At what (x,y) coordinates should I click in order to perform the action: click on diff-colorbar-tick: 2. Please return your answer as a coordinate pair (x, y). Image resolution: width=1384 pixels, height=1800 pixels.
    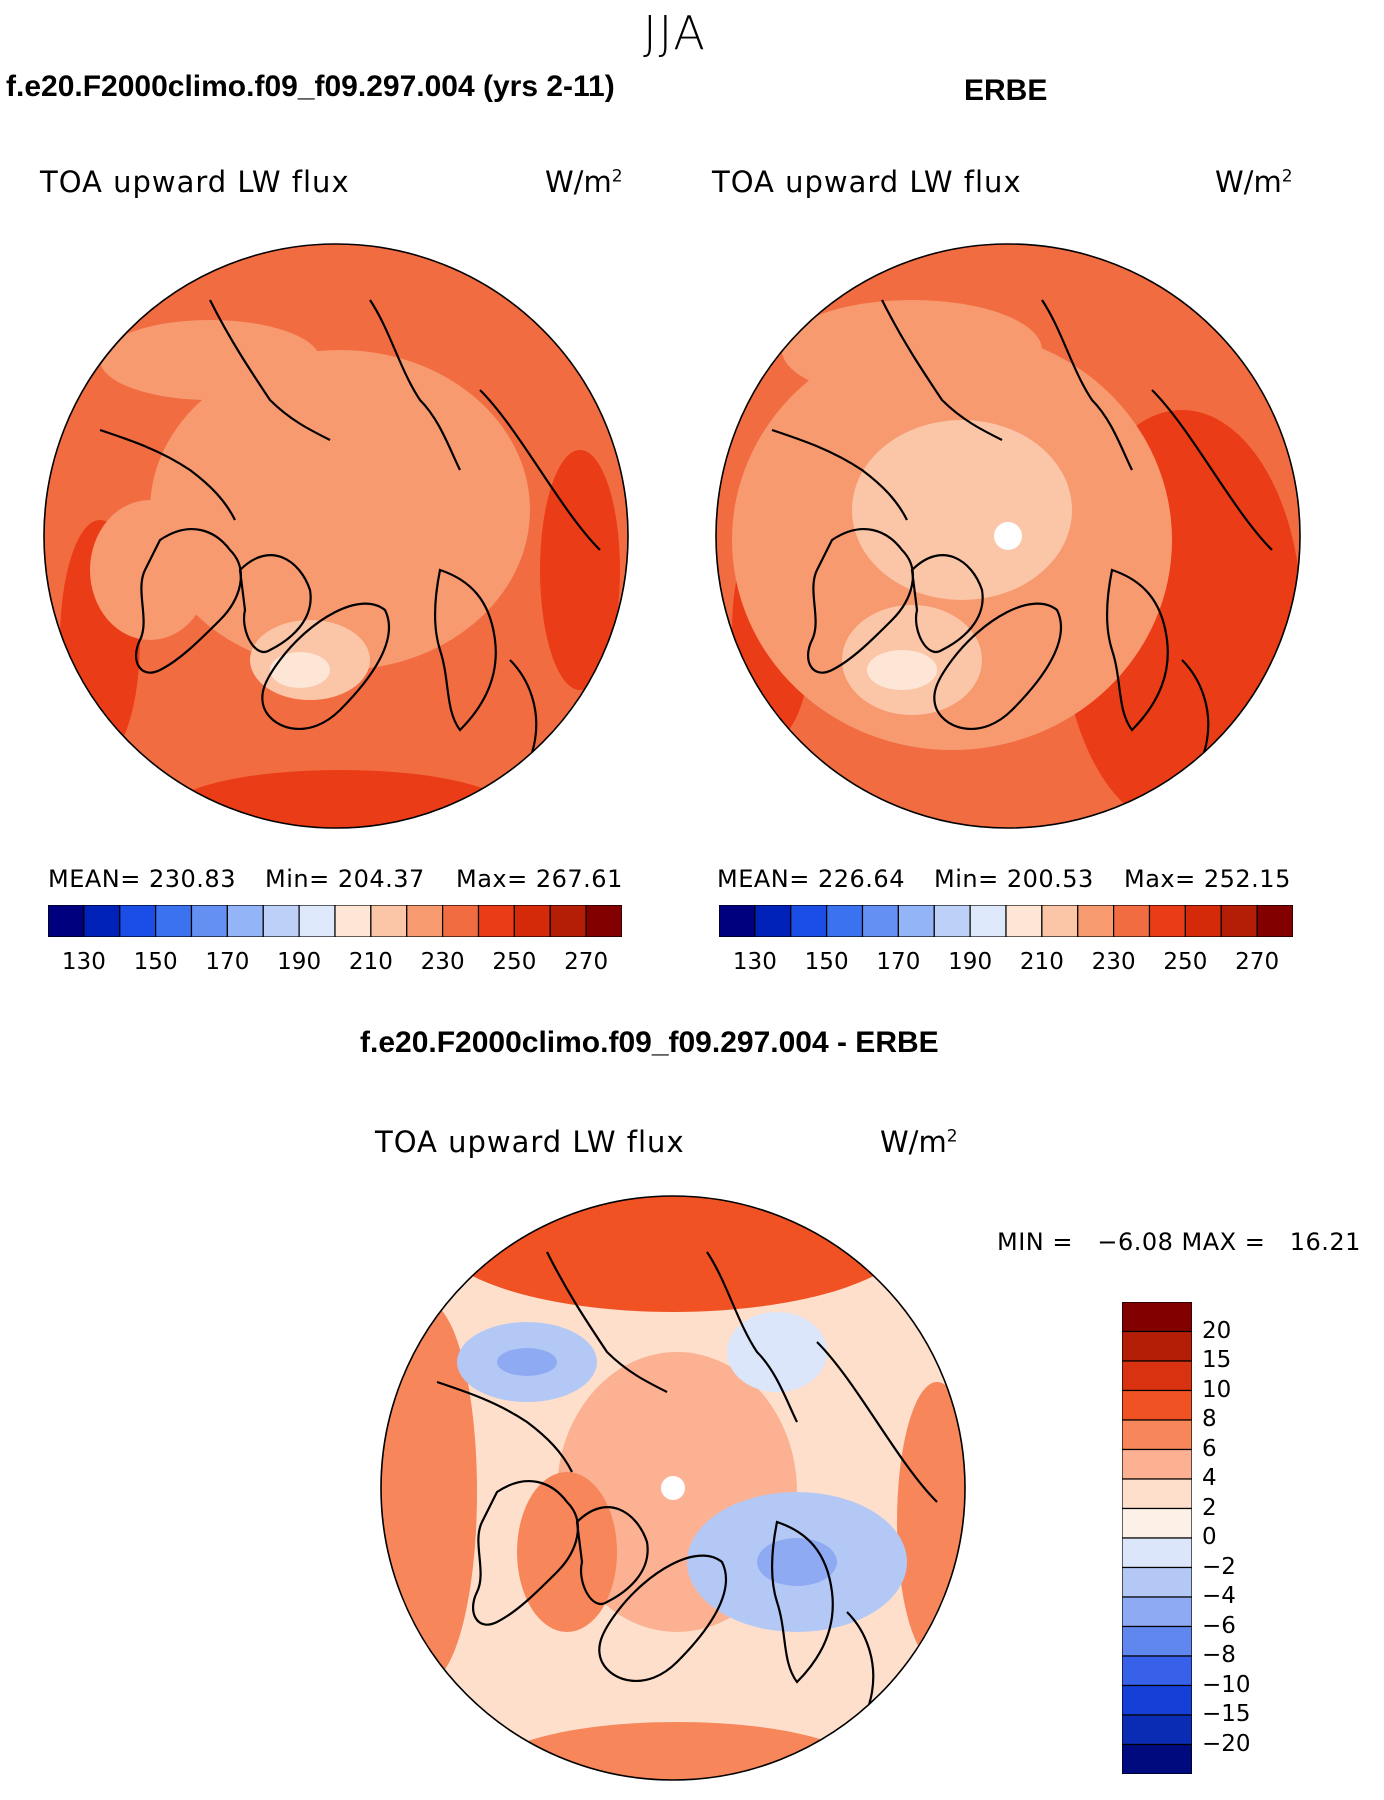
    Looking at the image, I should click on (1209, 1507).